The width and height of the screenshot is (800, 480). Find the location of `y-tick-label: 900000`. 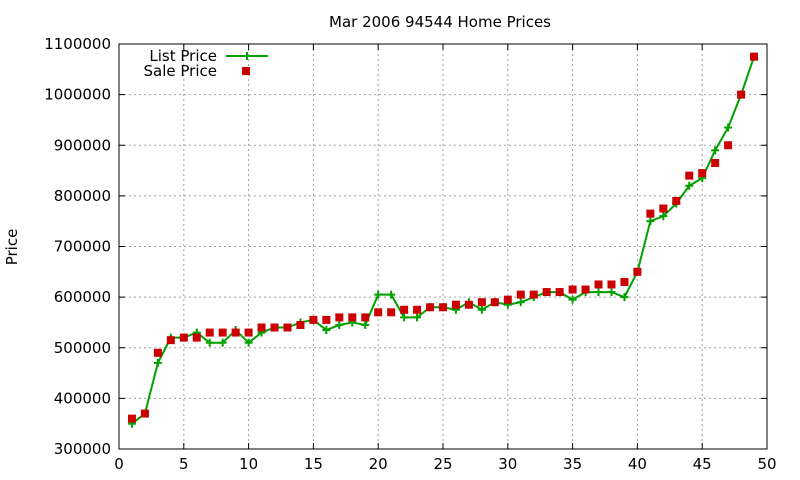

y-tick-label: 900000 is located at coordinates (82, 145).